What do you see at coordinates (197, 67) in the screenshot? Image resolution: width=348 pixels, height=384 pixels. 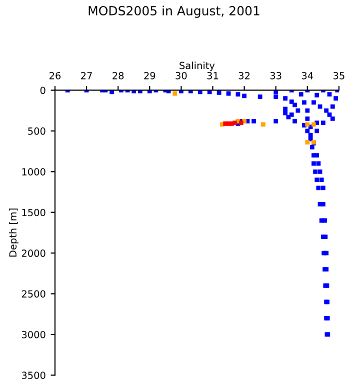 I see `x-axis-title: Salinity` at bounding box center [197, 67].